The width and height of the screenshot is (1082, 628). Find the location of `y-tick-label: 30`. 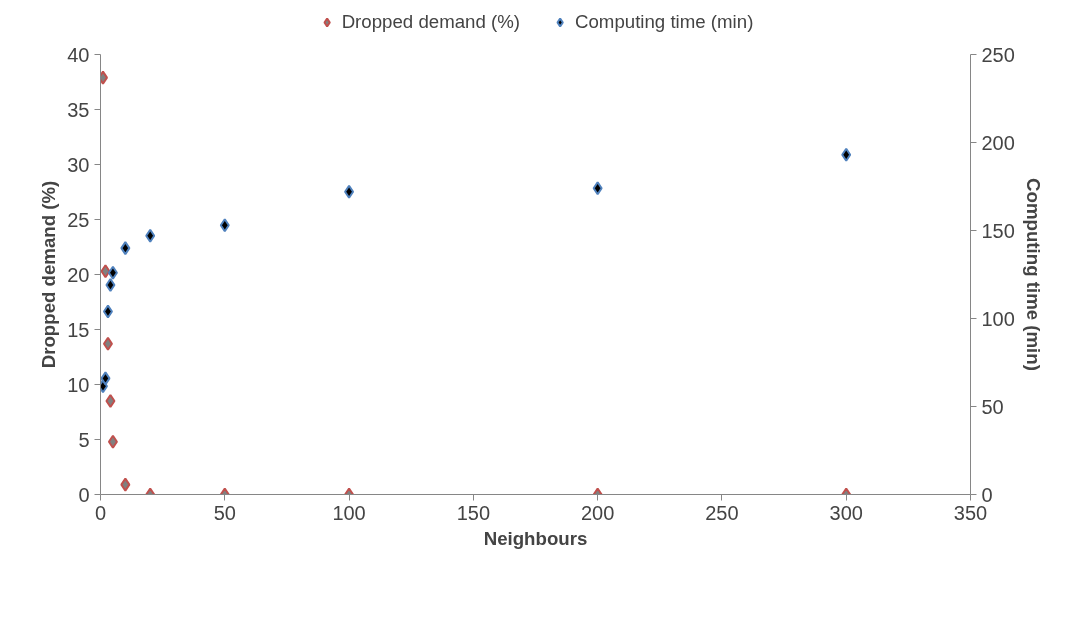

y-tick-label: 30 is located at coordinates (78, 164).